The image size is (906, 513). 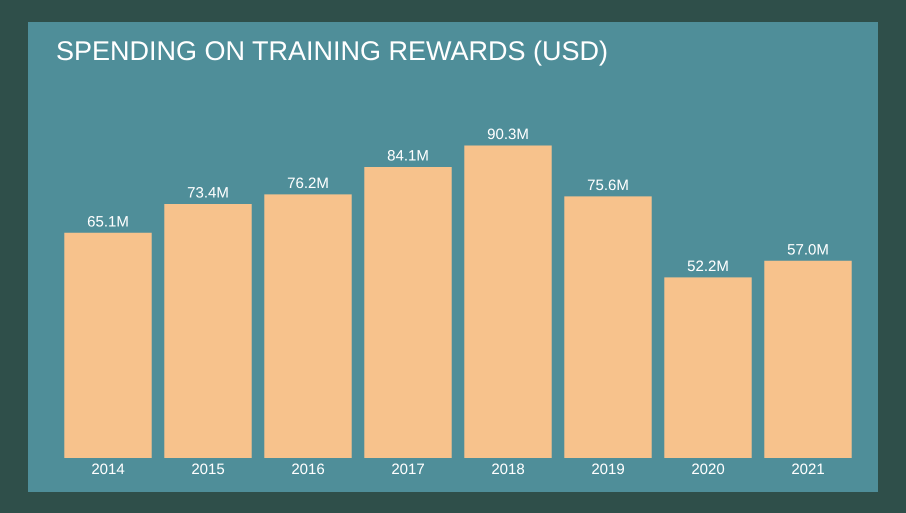 What do you see at coordinates (108, 221) in the screenshot?
I see `data-label: 65.1M` at bounding box center [108, 221].